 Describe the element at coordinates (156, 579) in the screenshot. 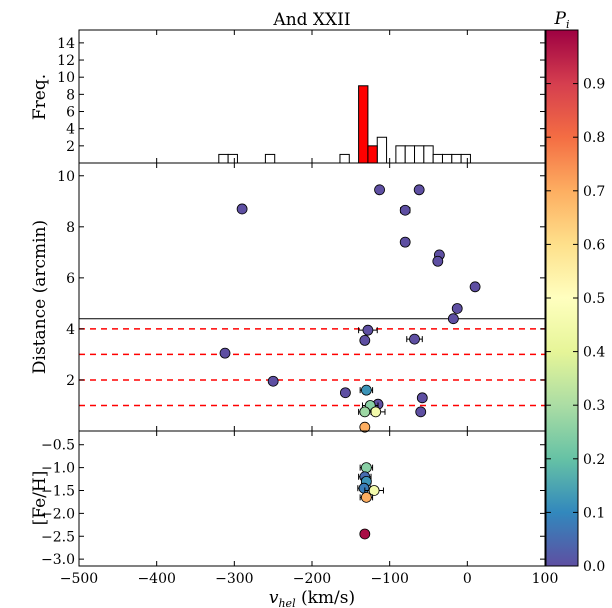

I see `x-tick-label: −400` at that location.